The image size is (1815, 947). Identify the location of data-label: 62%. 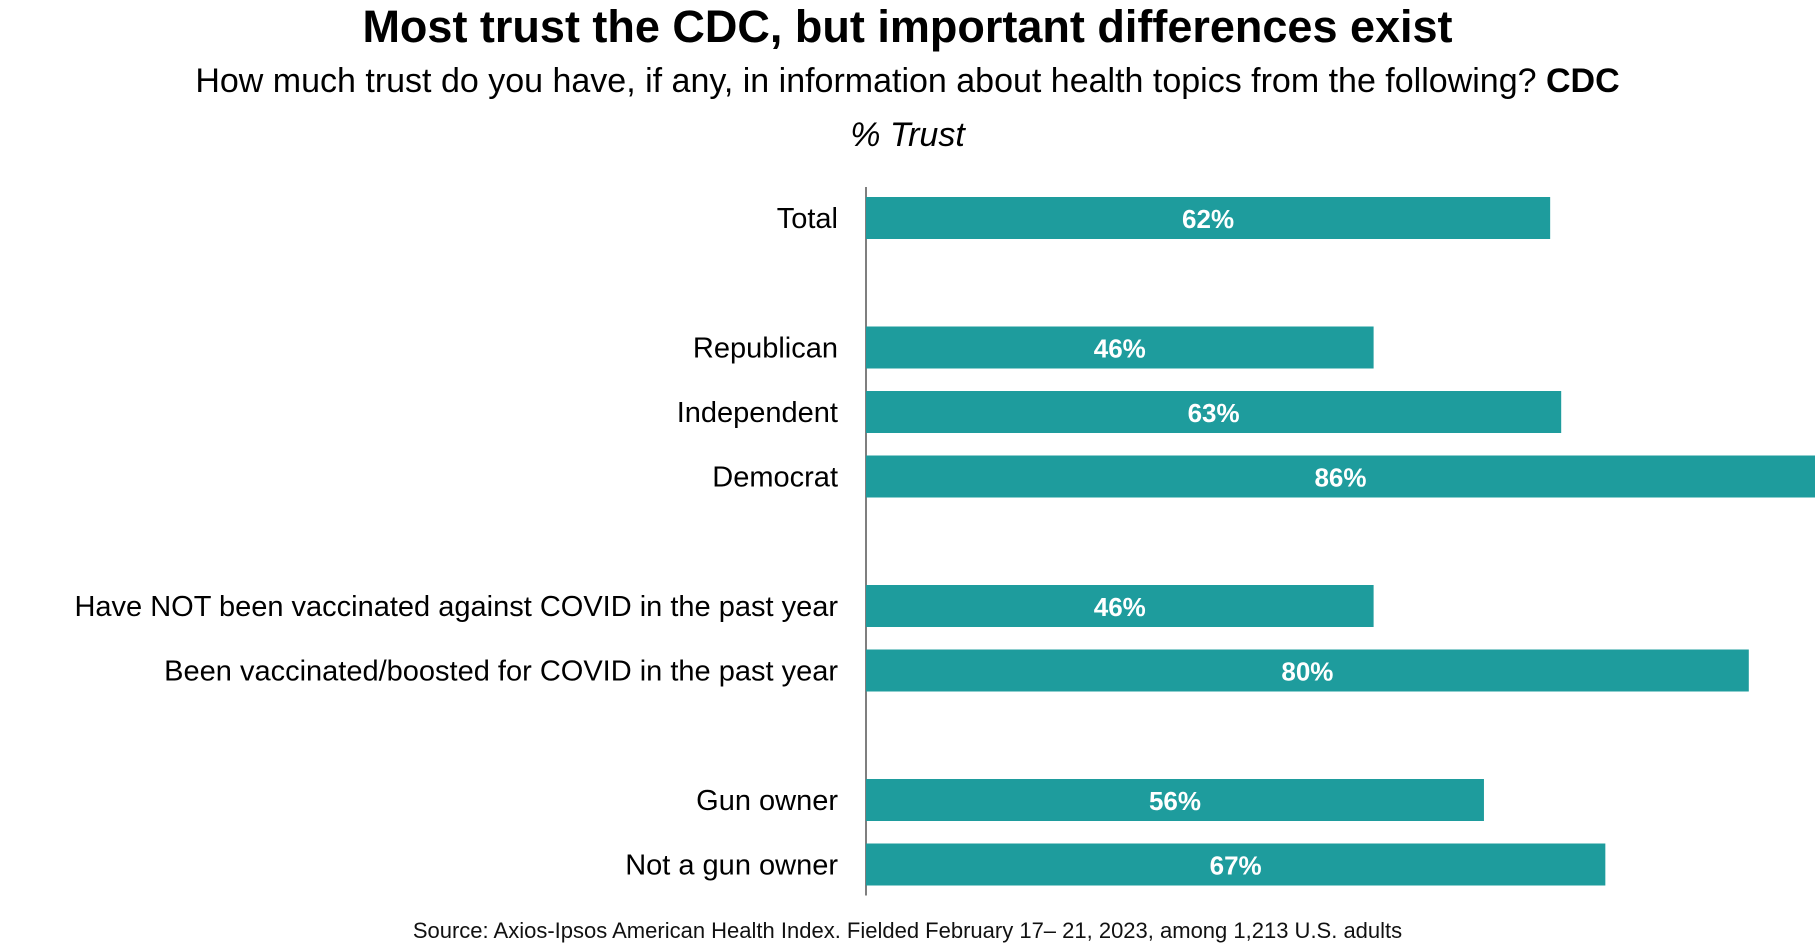
(1208, 219).